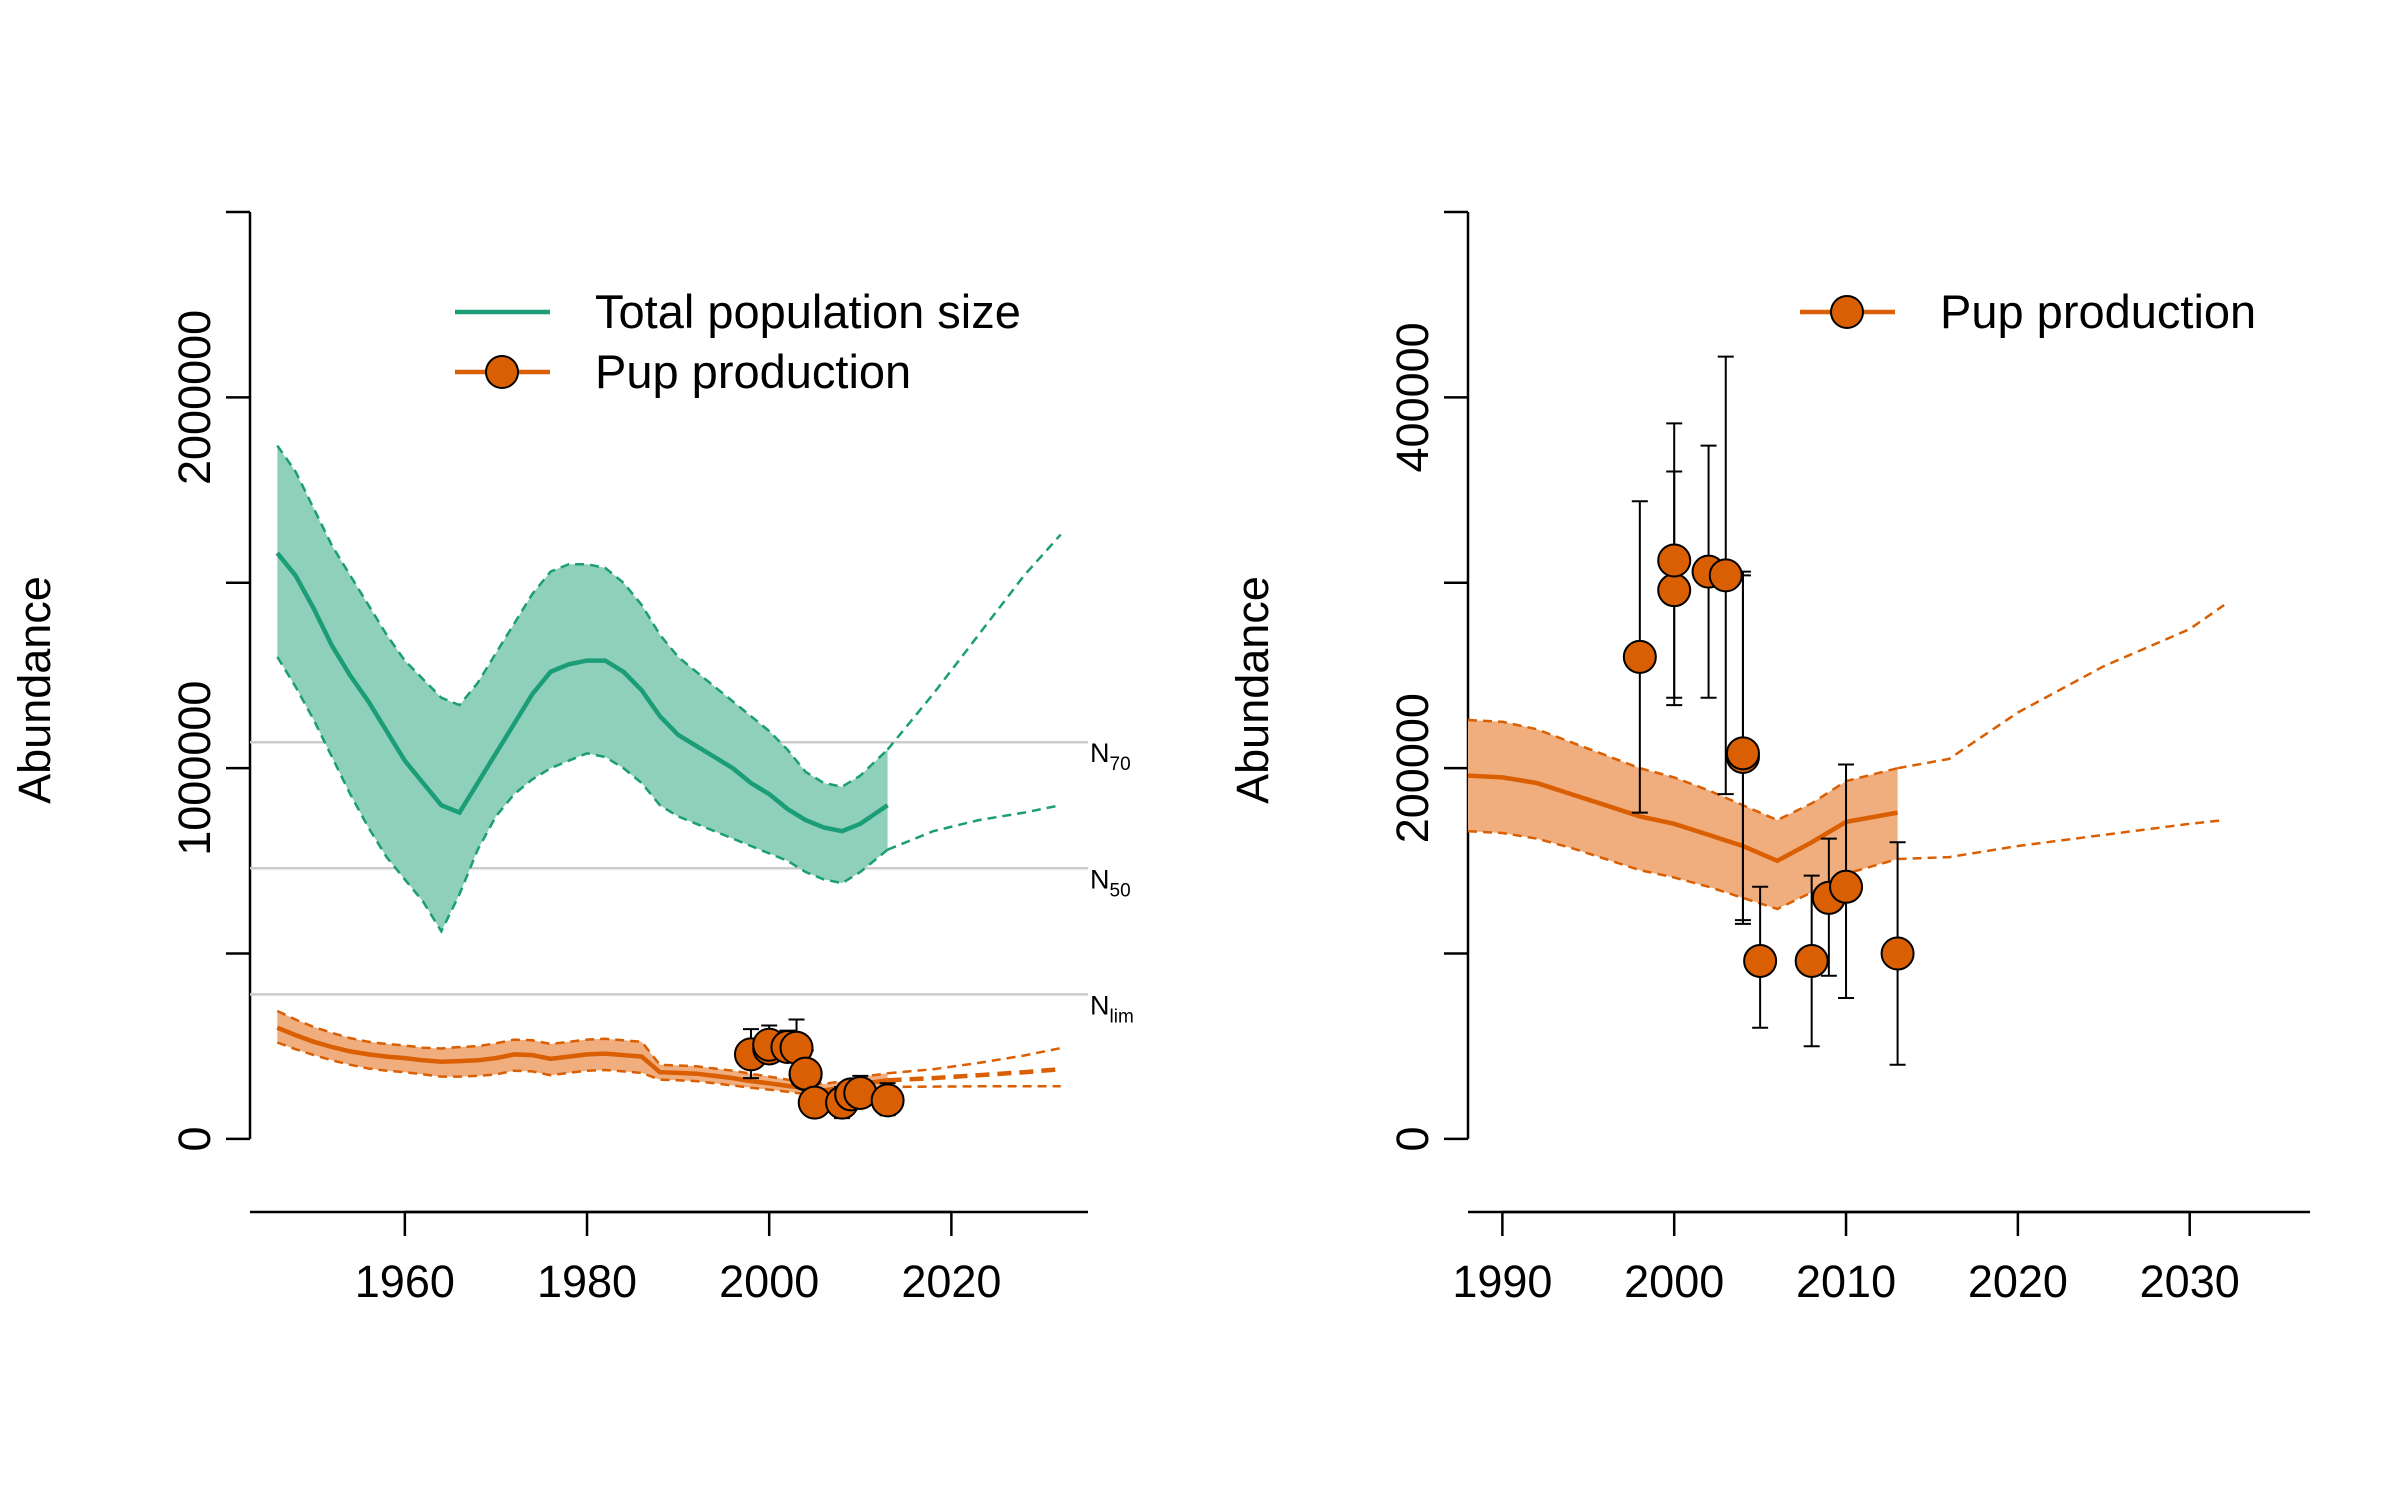 This screenshot has width=2400, height=1500. I want to click on y-tick-label: 400000, so click(1412, 397).